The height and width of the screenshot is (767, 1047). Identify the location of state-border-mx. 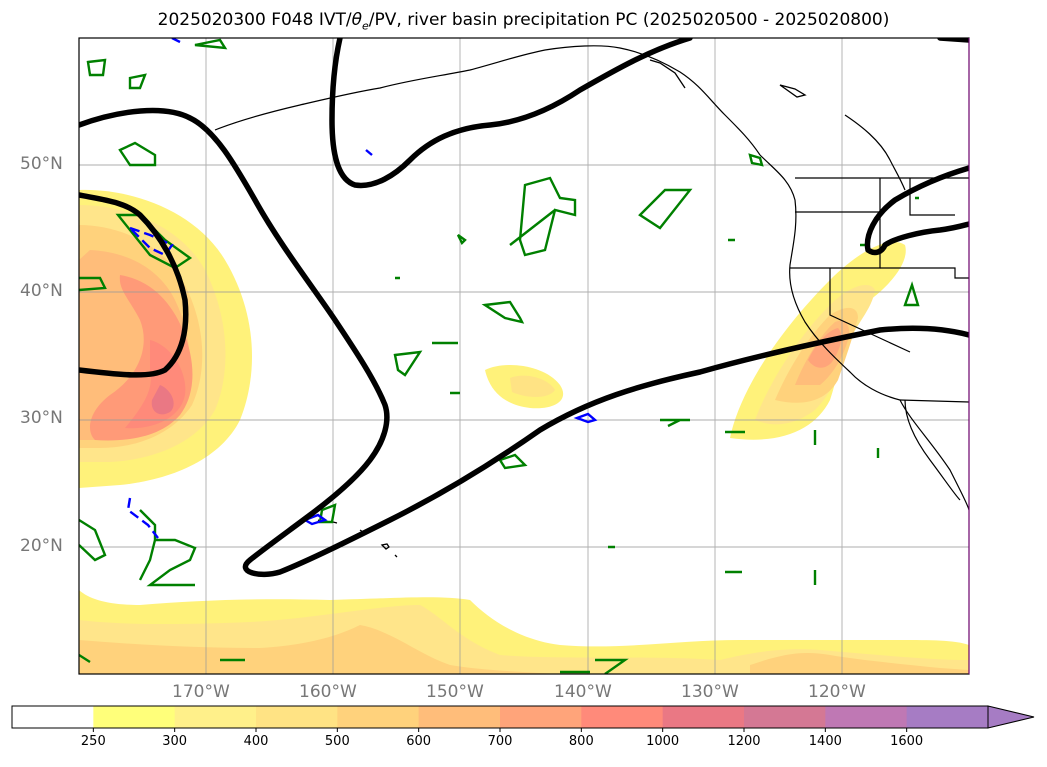
(934, 401).